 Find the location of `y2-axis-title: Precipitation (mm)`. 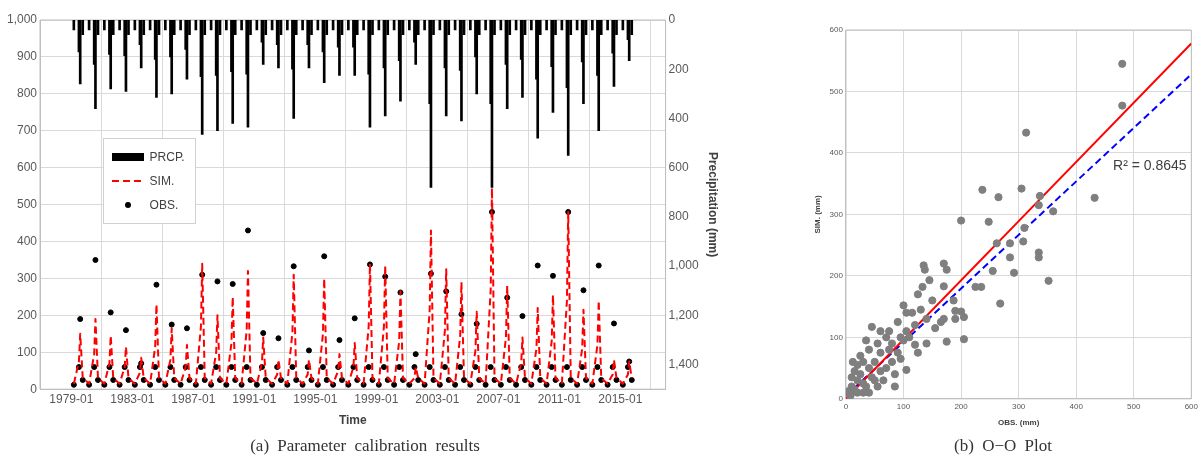

y2-axis-title: Precipitation (mm) is located at coordinates (713, 204).